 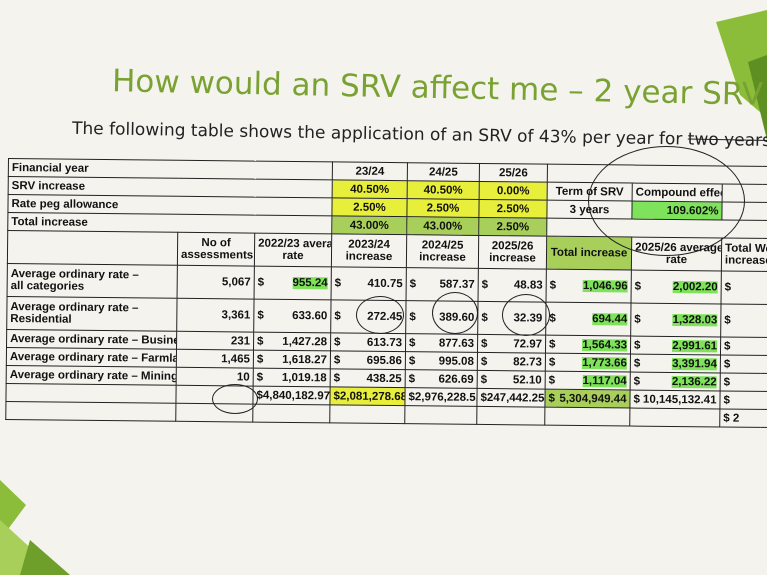 I want to click on row-label: Average ordinary rate – Residential, so click(x=92, y=314).